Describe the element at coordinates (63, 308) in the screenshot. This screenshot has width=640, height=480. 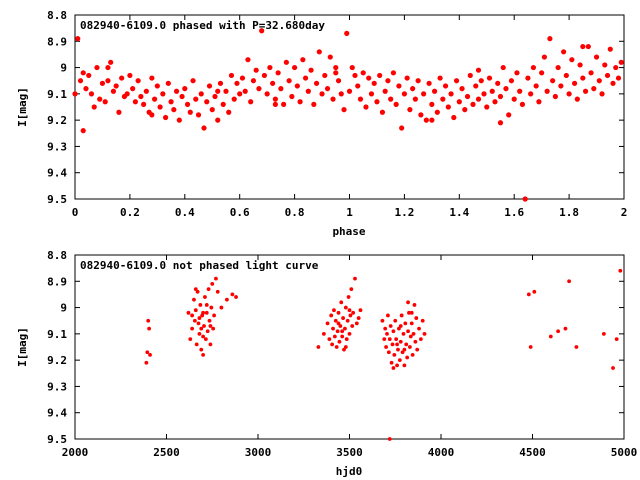
I see `y-tick-label: 9` at that location.